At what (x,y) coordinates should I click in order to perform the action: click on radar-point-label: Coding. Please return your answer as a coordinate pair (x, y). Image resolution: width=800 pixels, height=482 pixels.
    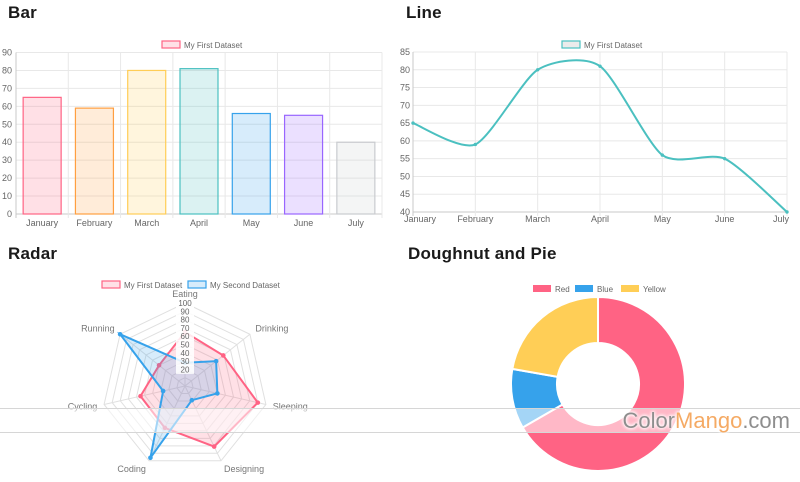
    Looking at the image, I should click on (131, 469).